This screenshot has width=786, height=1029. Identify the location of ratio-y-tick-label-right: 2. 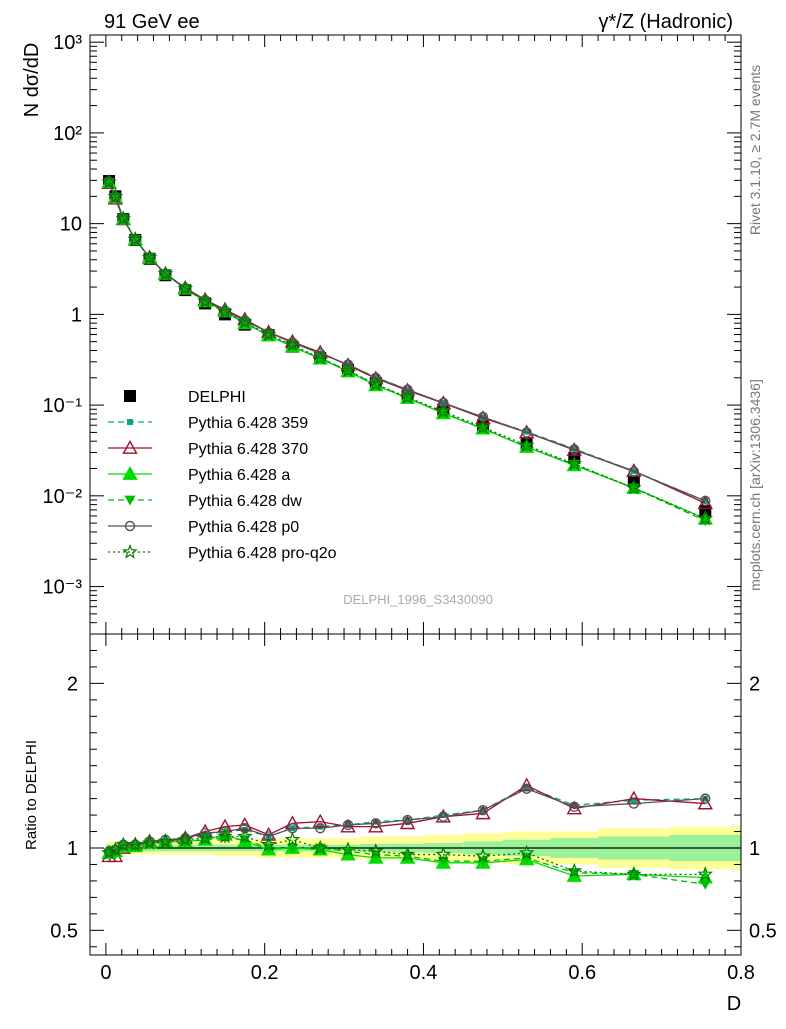
(754, 684).